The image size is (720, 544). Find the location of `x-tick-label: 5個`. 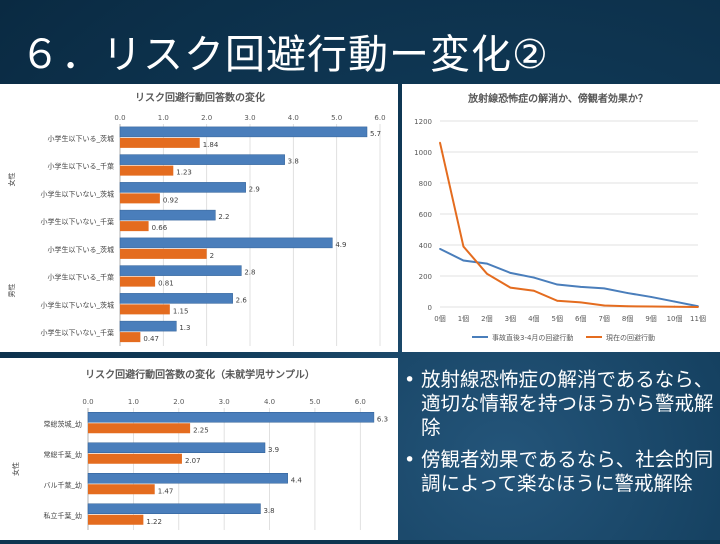

x-tick-label: 5個 is located at coordinates (557, 318).